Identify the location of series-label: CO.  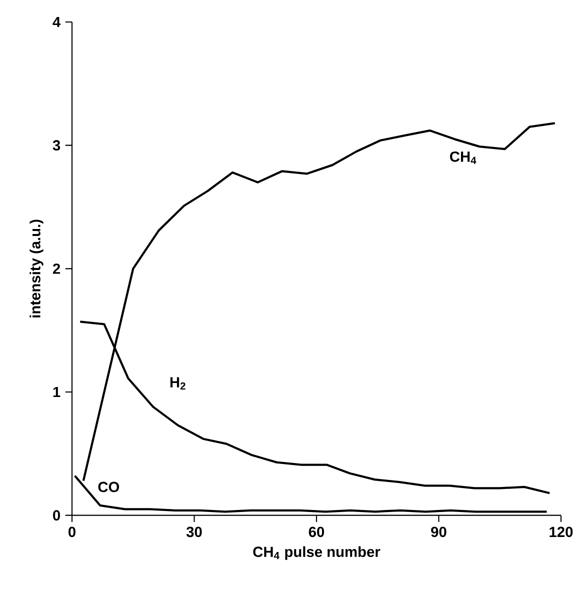
(109, 487).